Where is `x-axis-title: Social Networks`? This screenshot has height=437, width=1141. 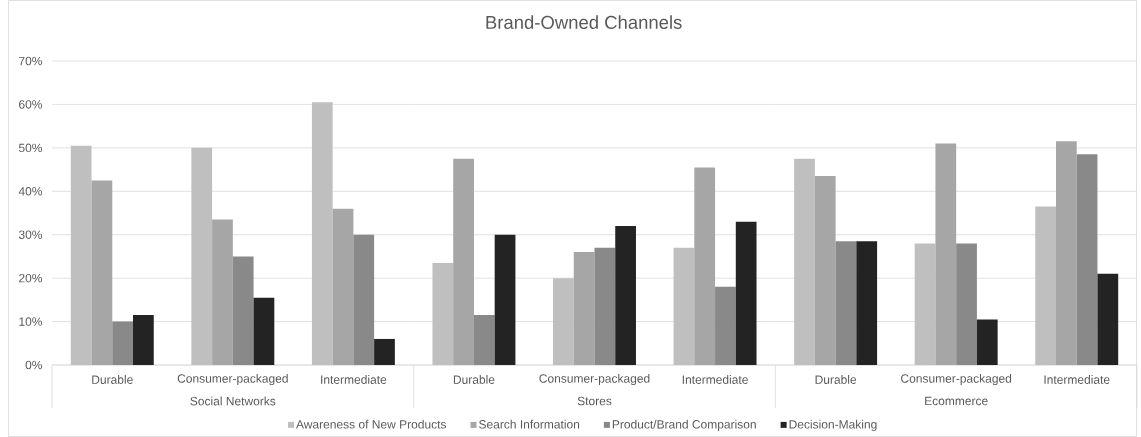 x-axis-title: Social Networks is located at coordinates (233, 401).